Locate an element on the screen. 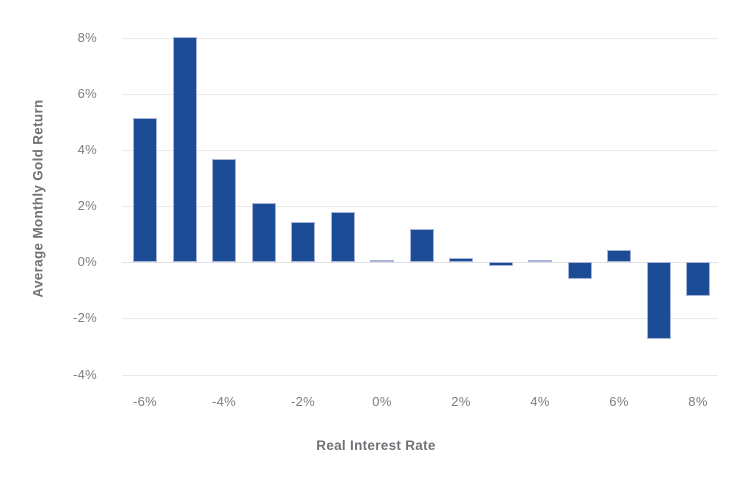 This screenshot has width=748, height=496. x-tick-label: -4% is located at coordinates (224, 401).